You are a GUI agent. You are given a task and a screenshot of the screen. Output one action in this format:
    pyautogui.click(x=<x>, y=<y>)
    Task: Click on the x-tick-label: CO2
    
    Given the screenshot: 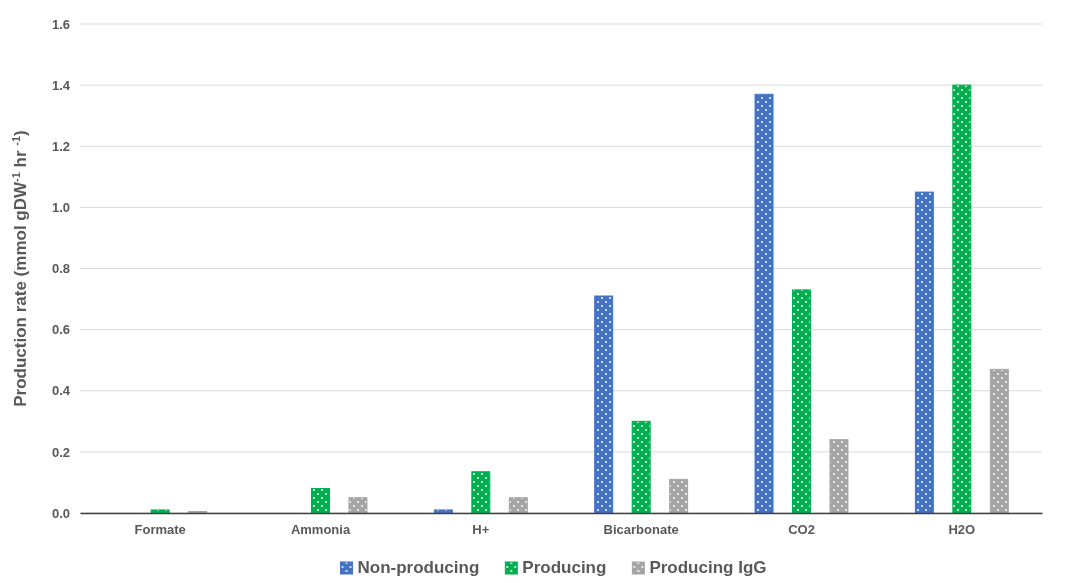 What is the action you would take?
    pyautogui.click(x=801, y=530)
    